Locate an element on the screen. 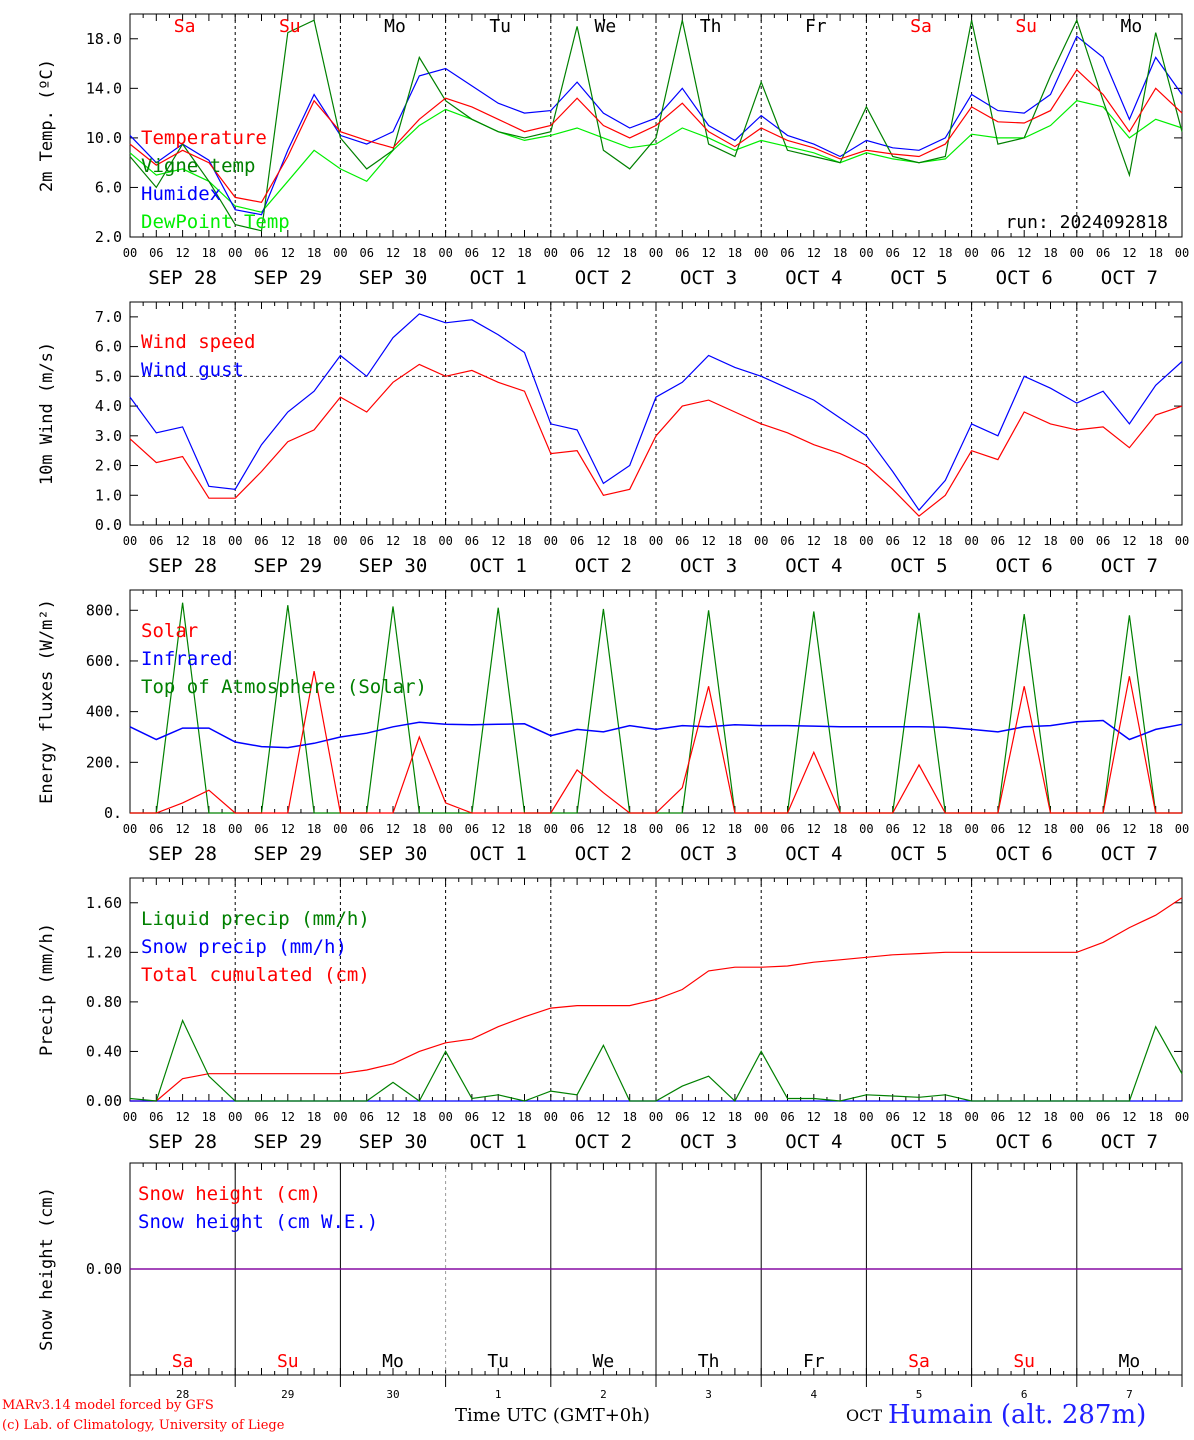 The width and height of the screenshot is (1194, 1440). y-axis-label: 2m Temp. (ºC) is located at coordinates (47, 125).